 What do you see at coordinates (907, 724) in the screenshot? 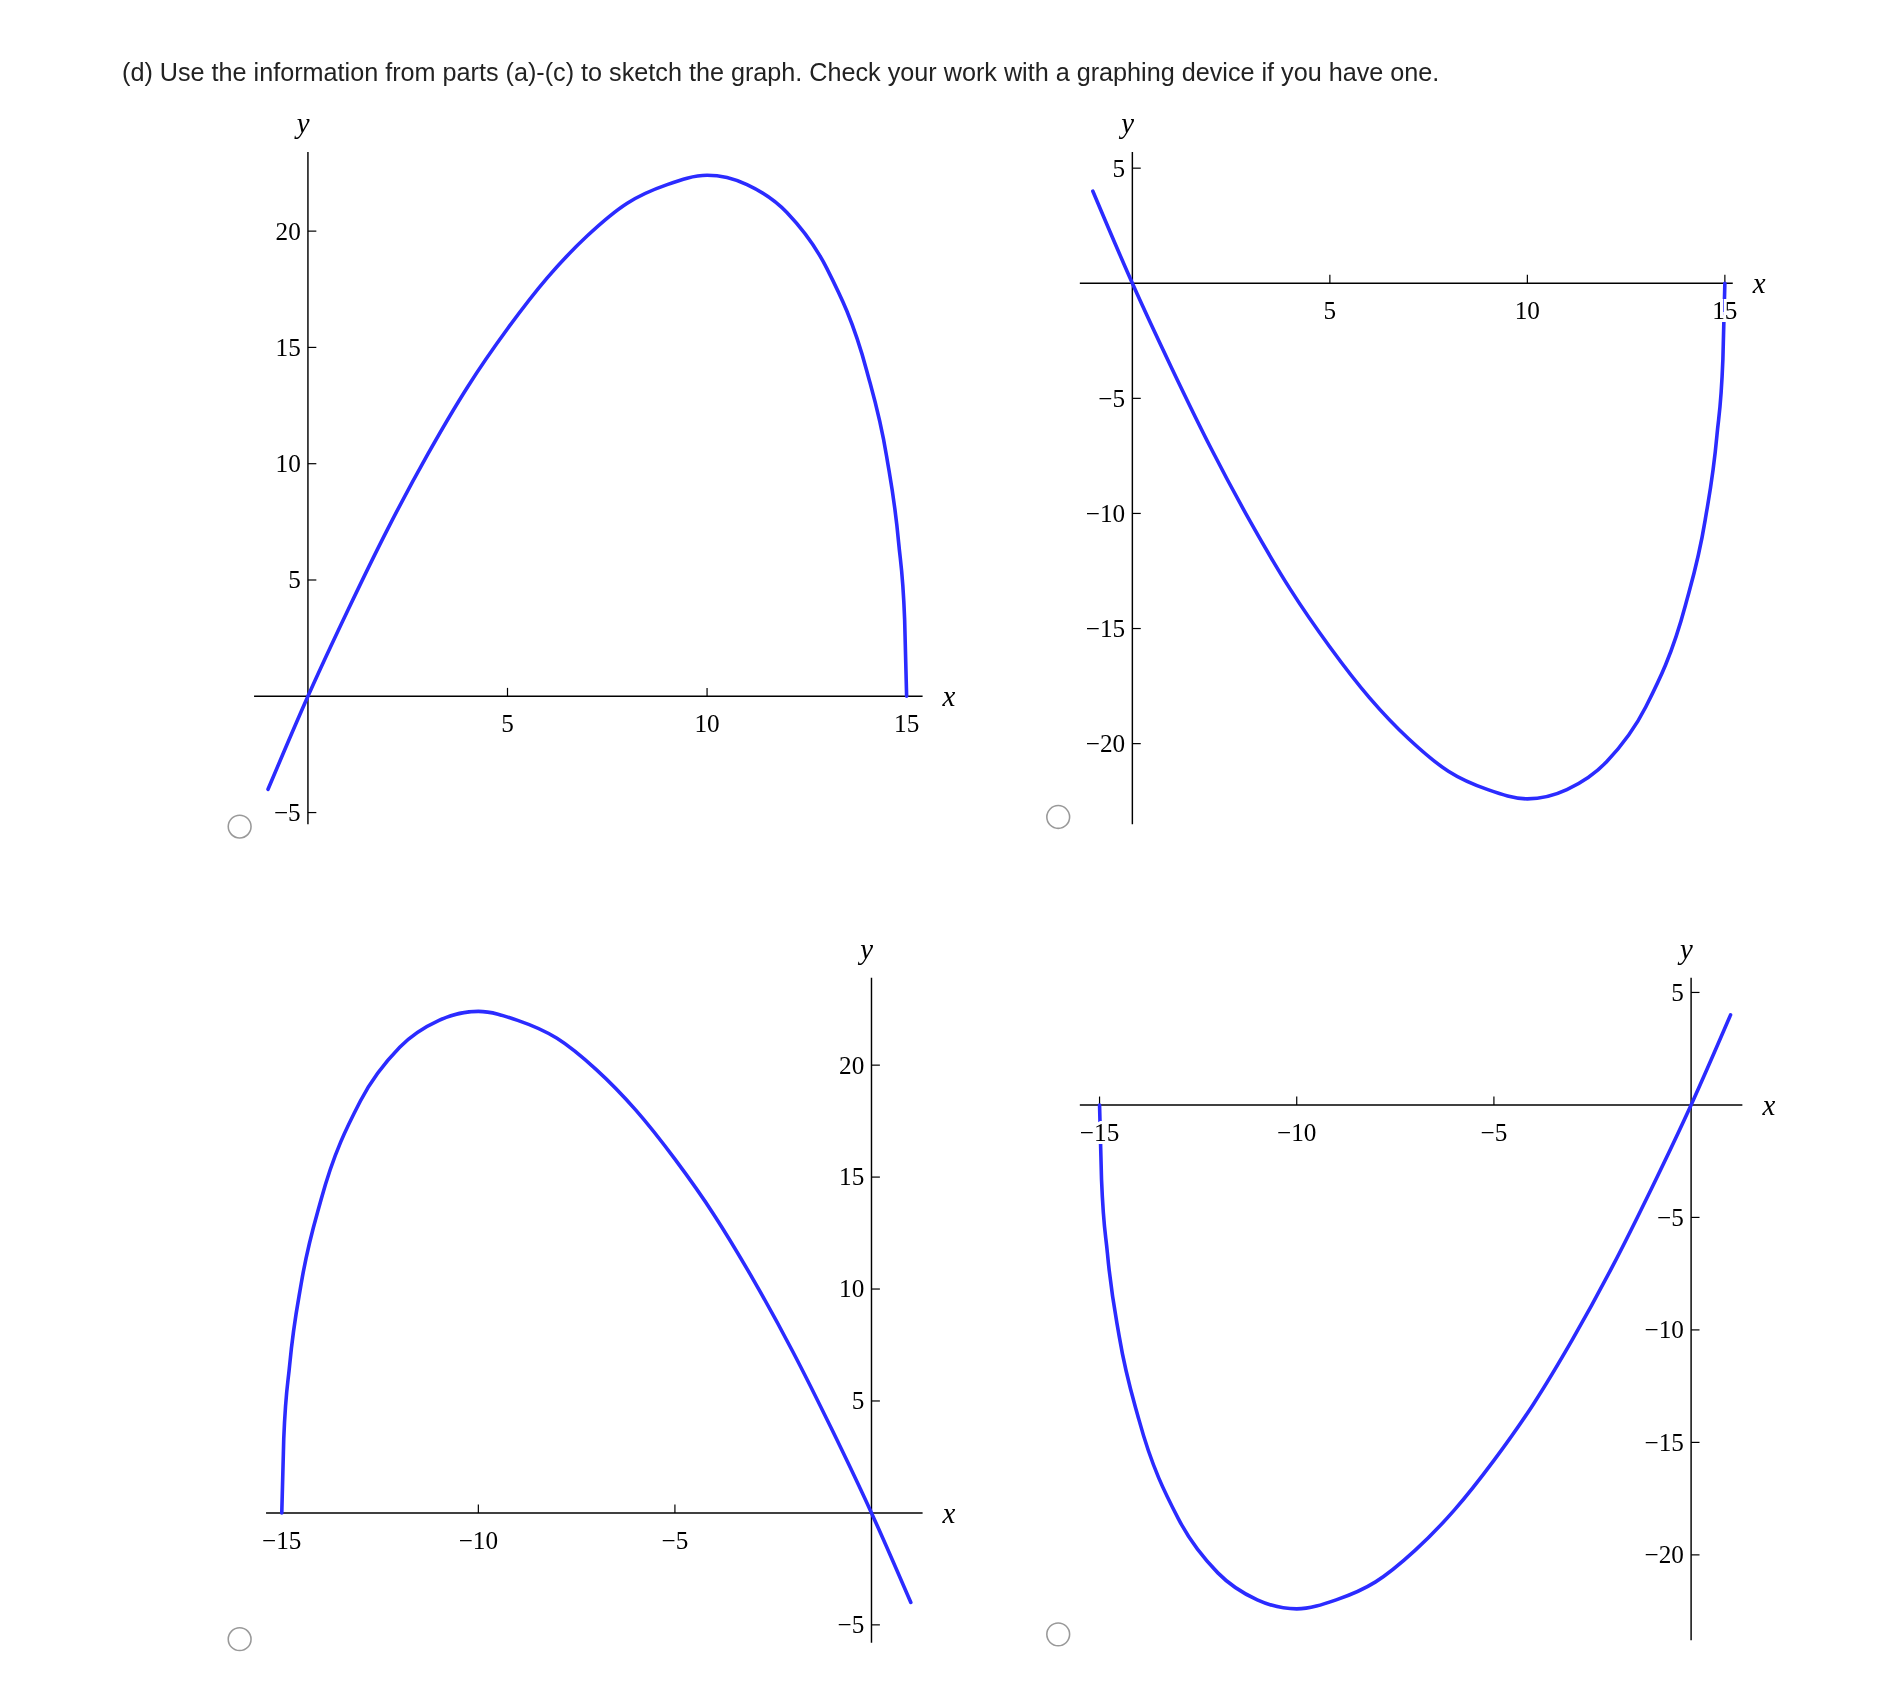
I see `x-tick-label: 15` at bounding box center [907, 724].